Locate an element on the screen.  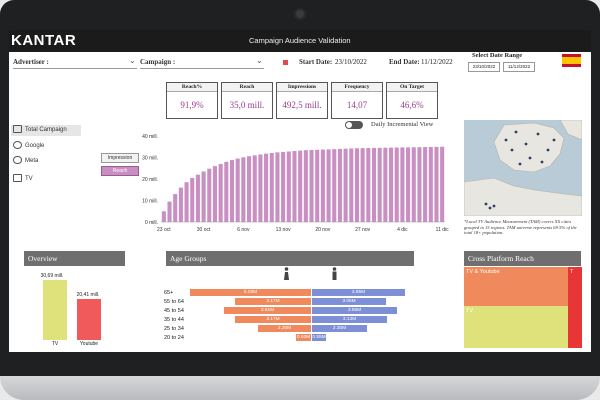
reach-toggle-button: Reach is located at coordinates (120, 171).